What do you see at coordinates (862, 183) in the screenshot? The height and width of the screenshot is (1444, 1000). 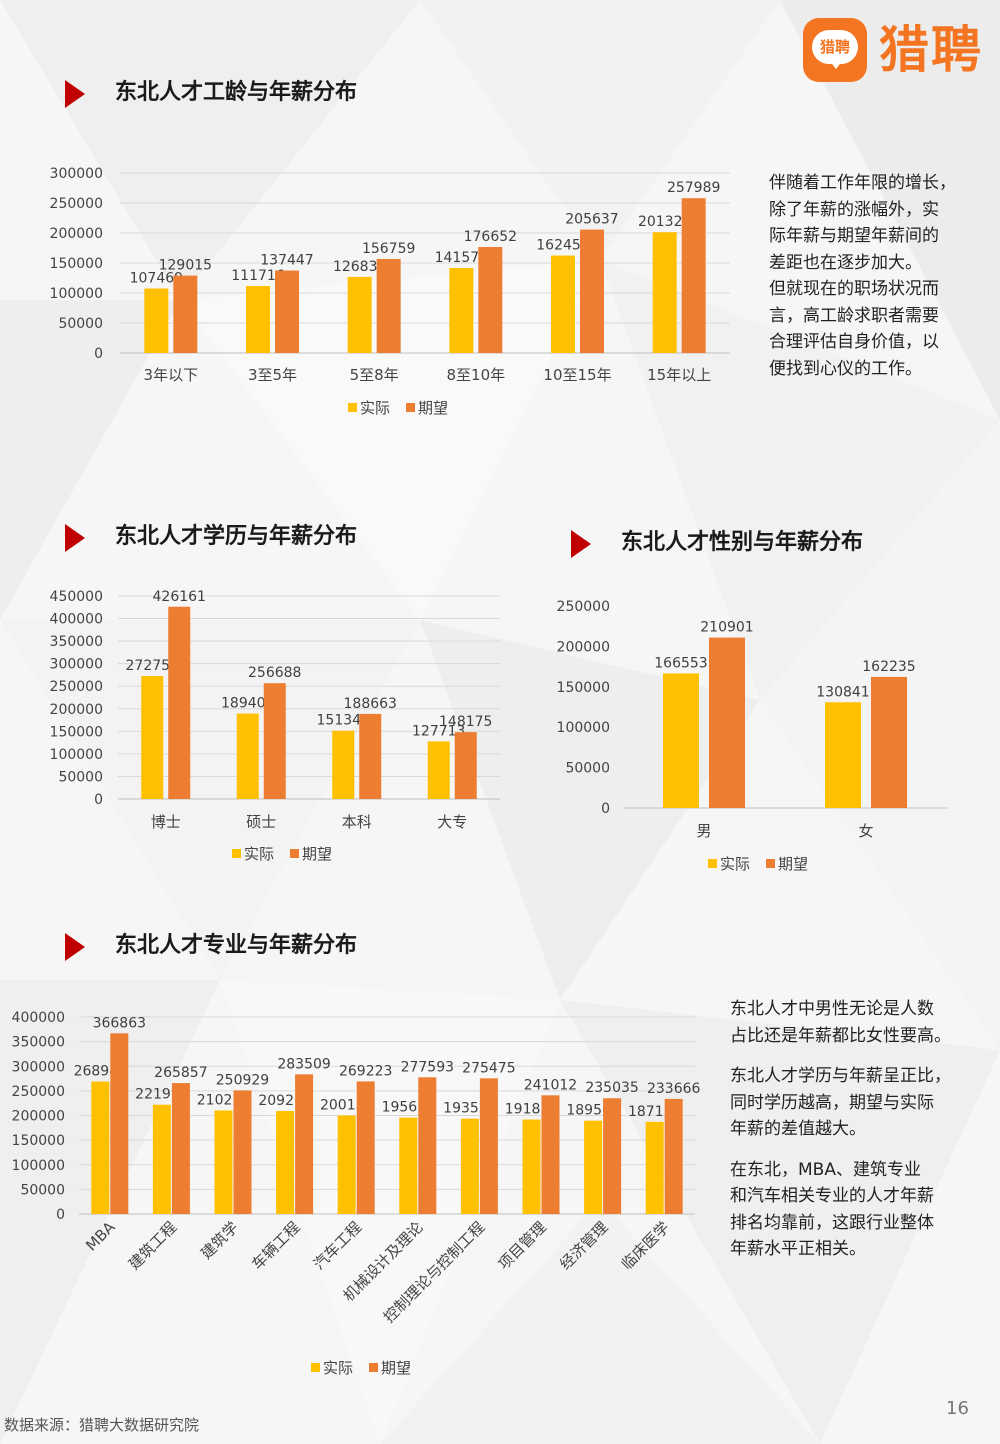 I see `text-line: 伴随着工作年限的增长，` at bounding box center [862, 183].